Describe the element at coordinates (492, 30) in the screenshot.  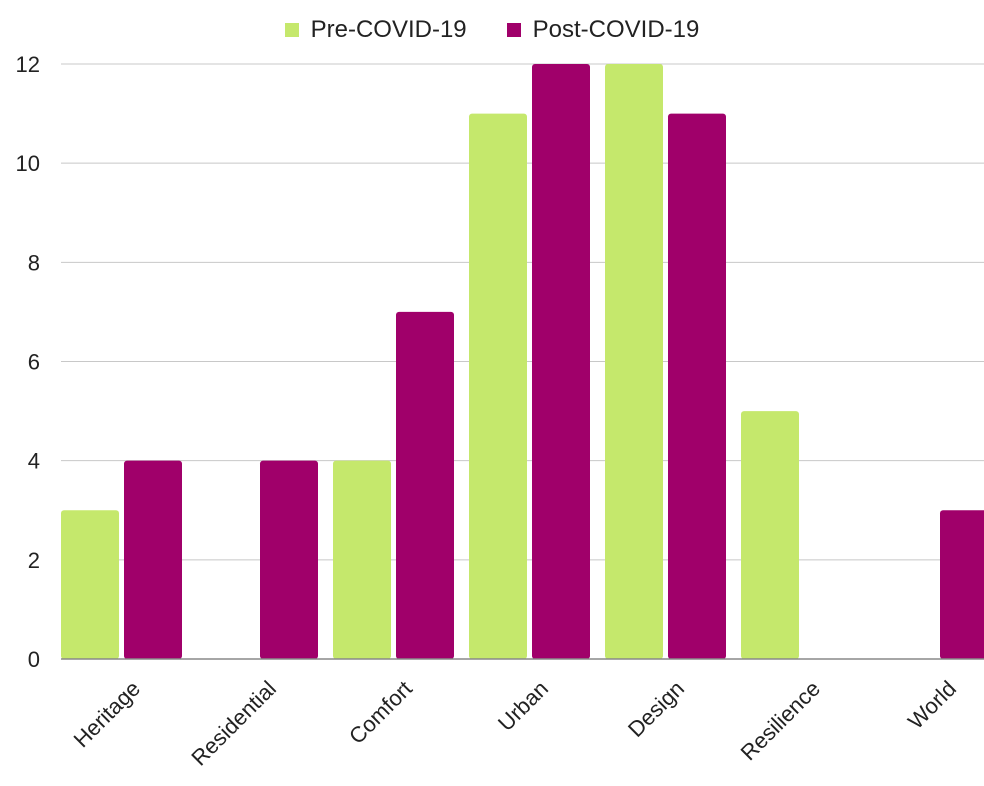
I see `chart-legend: Pre-COVID-19 Post-COVID-19` at that location.